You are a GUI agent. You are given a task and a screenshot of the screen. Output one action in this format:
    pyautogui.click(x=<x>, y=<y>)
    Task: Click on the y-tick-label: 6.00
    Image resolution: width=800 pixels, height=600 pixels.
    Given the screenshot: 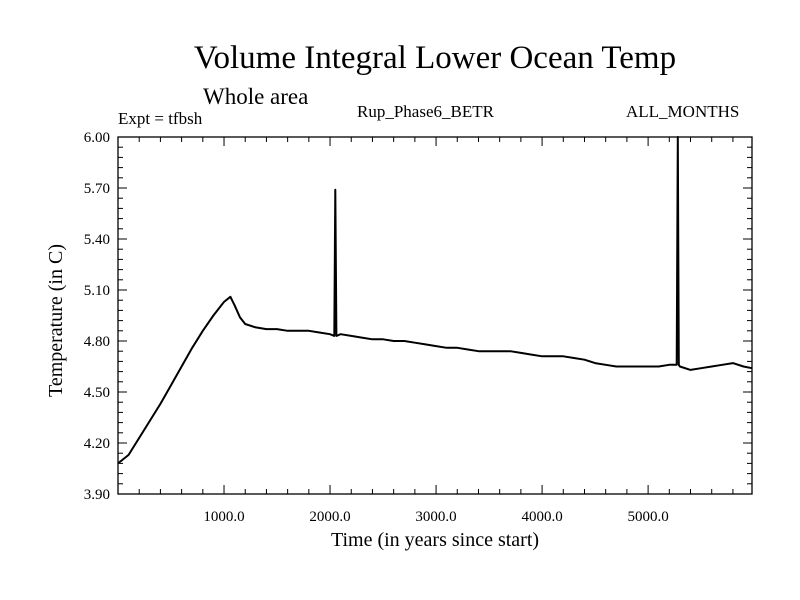 What is the action you would take?
    pyautogui.click(x=97, y=138)
    